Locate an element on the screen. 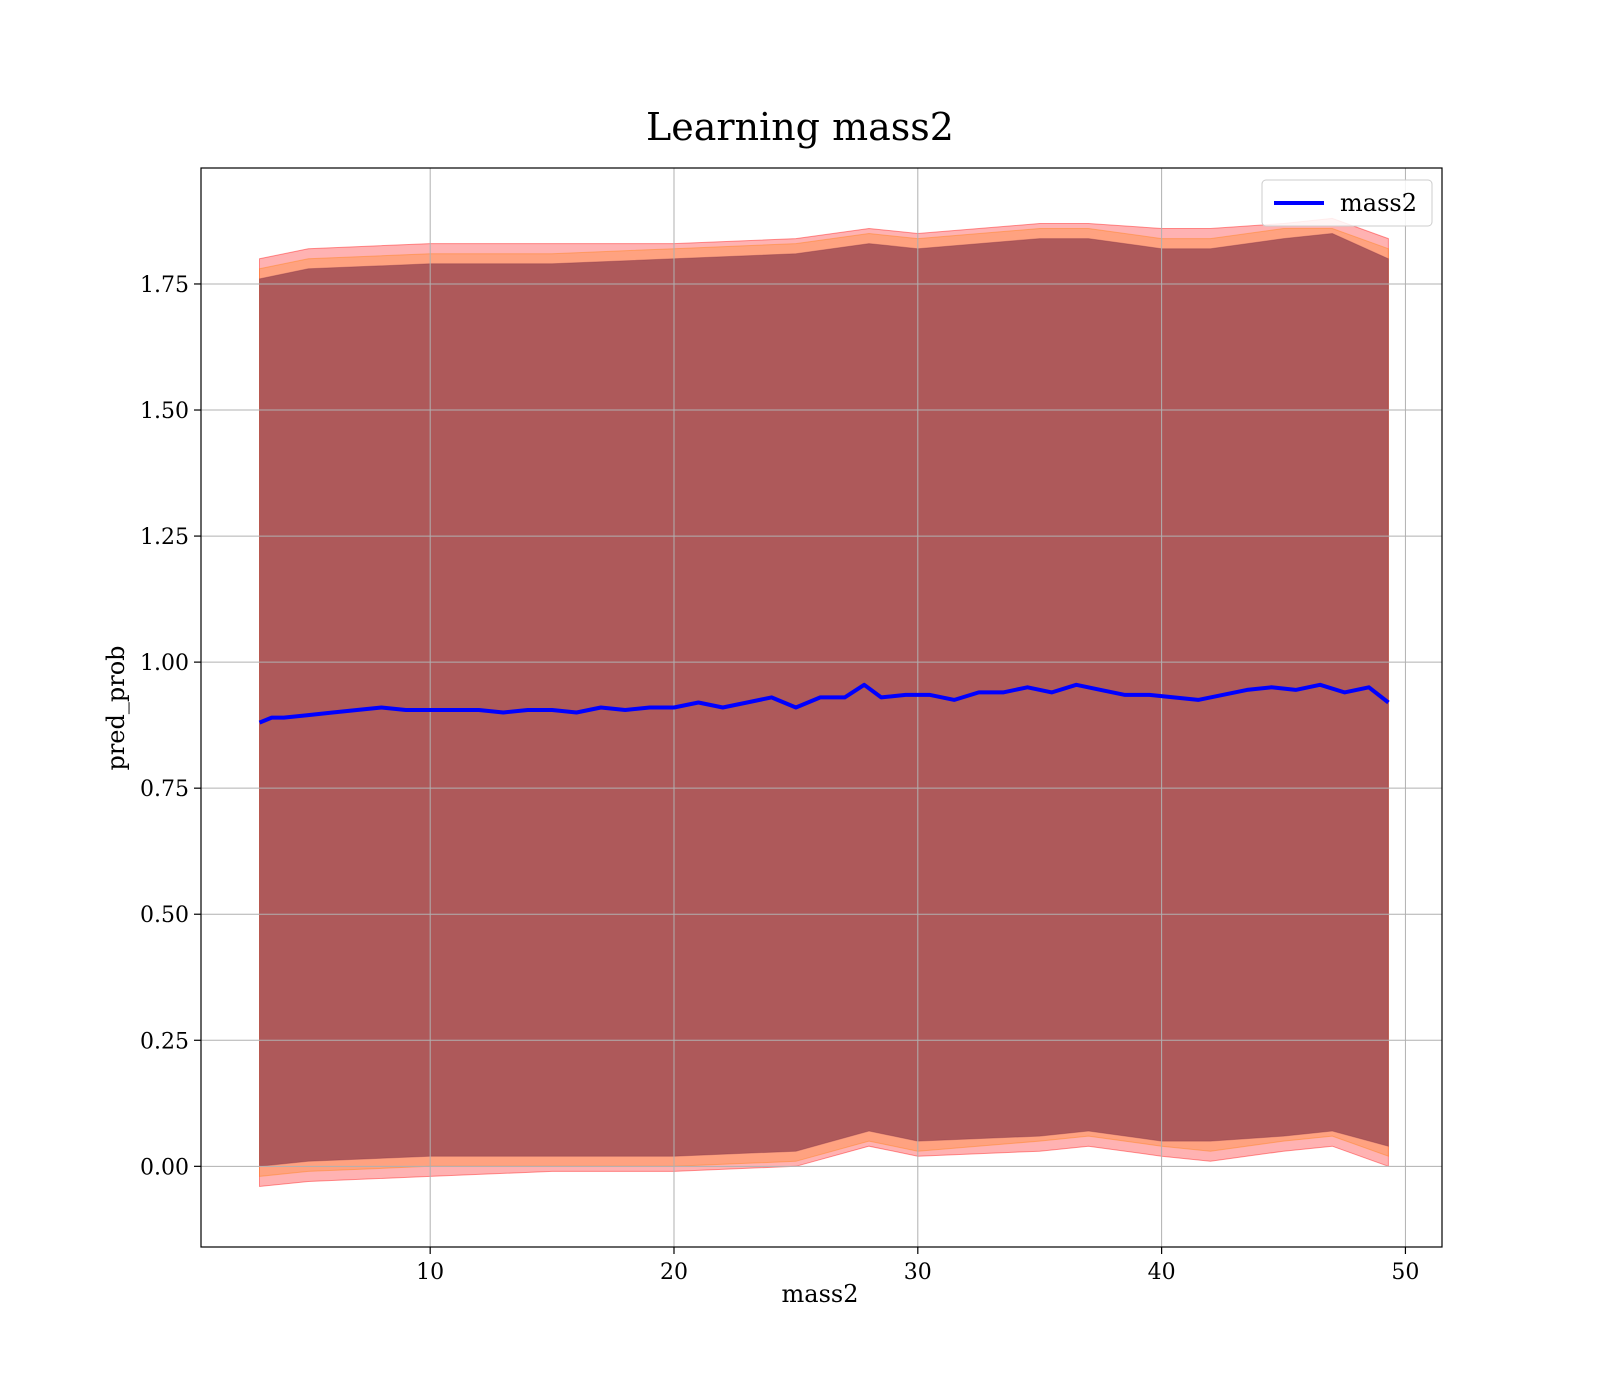 This screenshot has width=1600, height=1400. y-tick-label: 0.25 is located at coordinates (164, 1041).